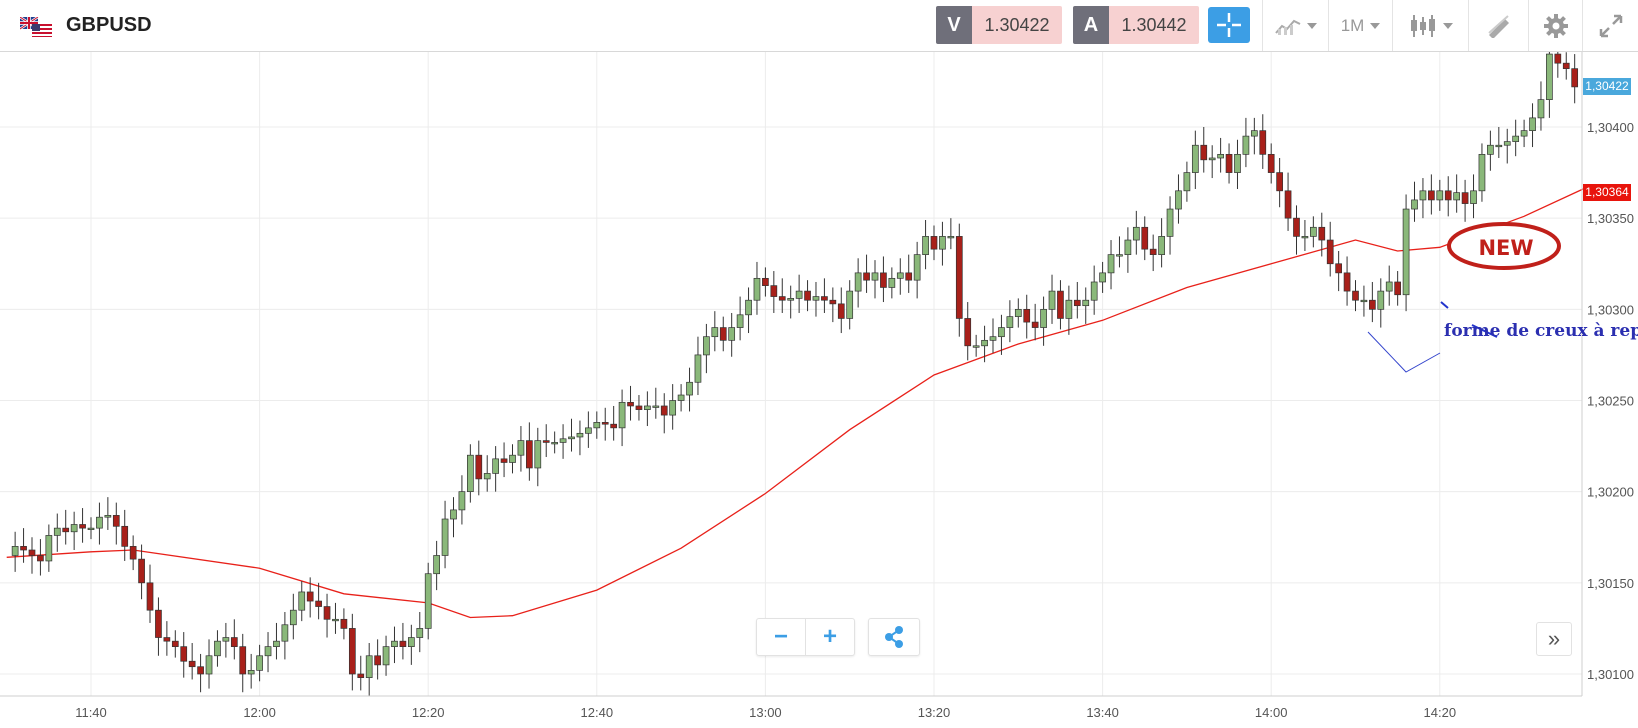  Describe the element at coordinates (1505, 248) in the screenshot. I see `new-badge-text: NEW` at that location.